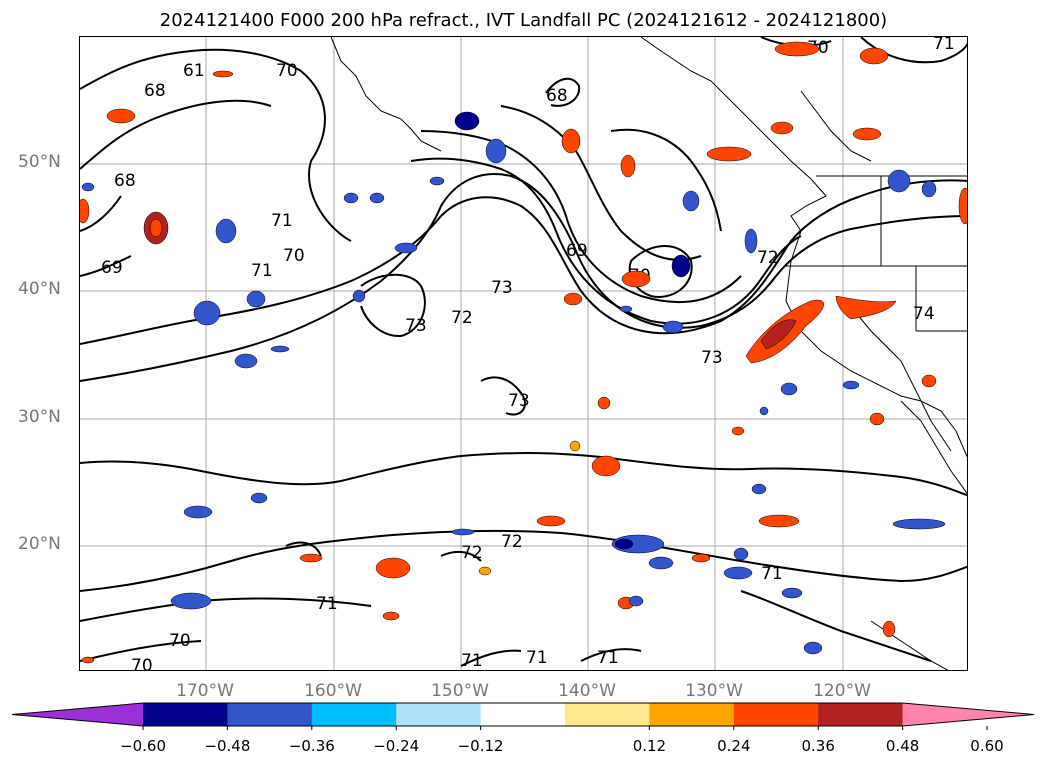 This screenshot has width=1047, height=765. What do you see at coordinates (39, 544) in the screenshot?
I see `lat-label-20n: 20°N` at bounding box center [39, 544].